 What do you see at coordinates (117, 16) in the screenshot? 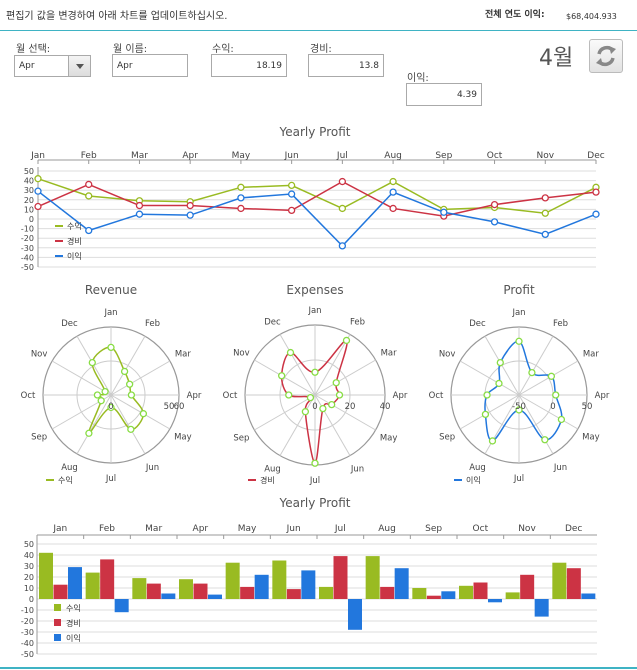
I see `instruction-text: 편집기 값을 변경하여 아래 차트를 업데이트하십시오.` at bounding box center [117, 16].